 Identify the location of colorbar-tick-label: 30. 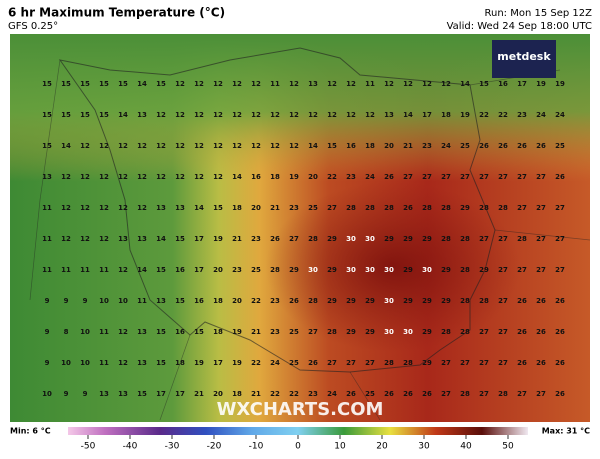
(424, 447).